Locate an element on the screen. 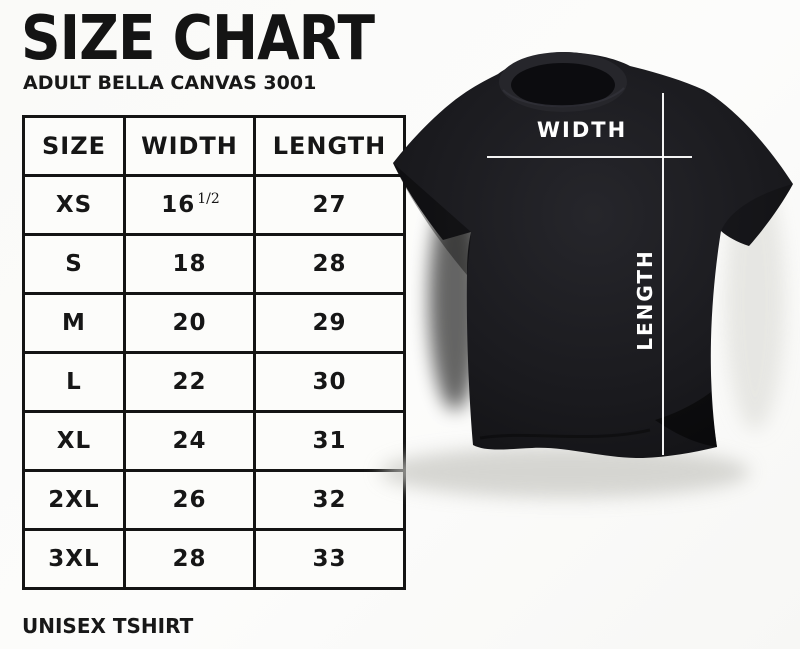 This screenshot has width=800, height=649. size-cell: L is located at coordinates (74, 382).